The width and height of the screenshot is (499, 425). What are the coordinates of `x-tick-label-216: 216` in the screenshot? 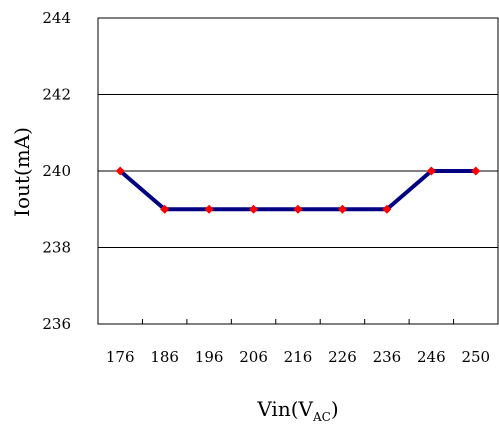 It's located at (298, 357).